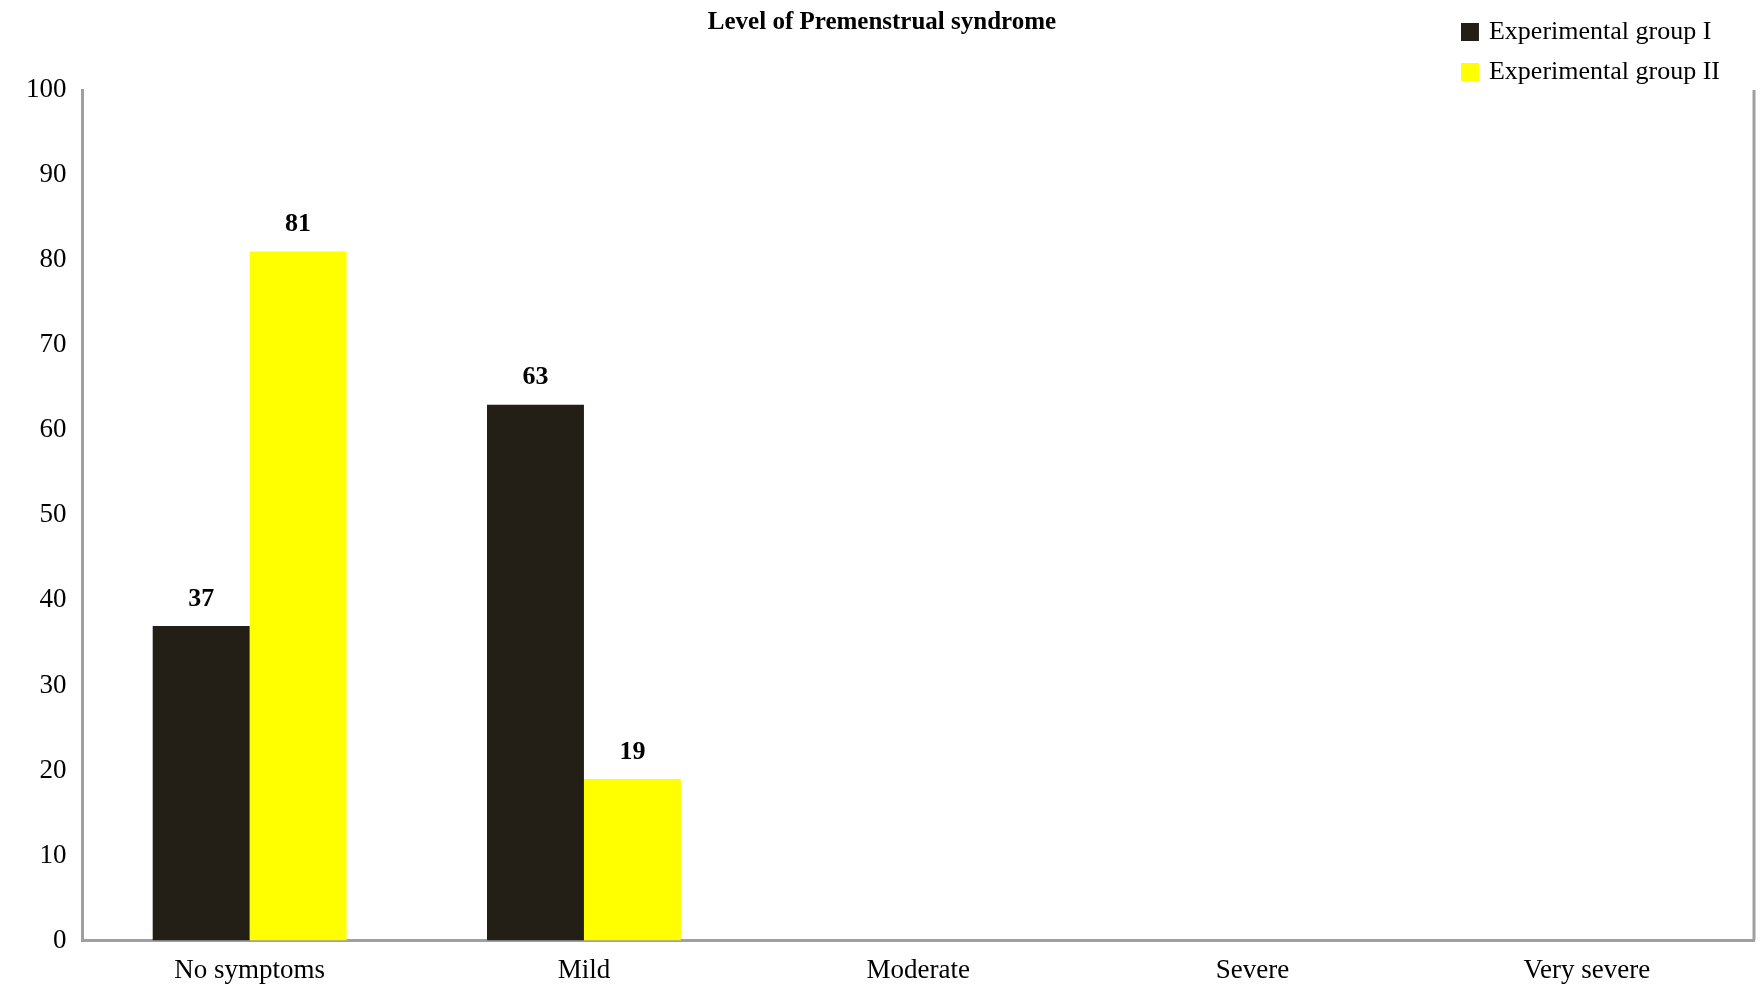 Image resolution: width=1762 pixels, height=1005 pixels. What do you see at coordinates (201, 597) in the screenshot?
I see `data-label: 37` at bounding box center [201, 597].